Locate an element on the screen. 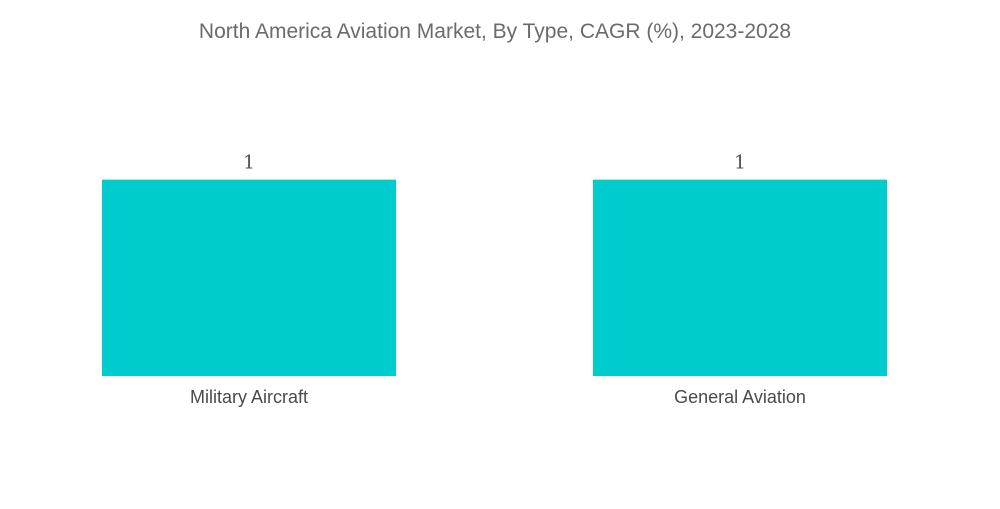  category-label: General Aviation is located at coordinates (740, 397).